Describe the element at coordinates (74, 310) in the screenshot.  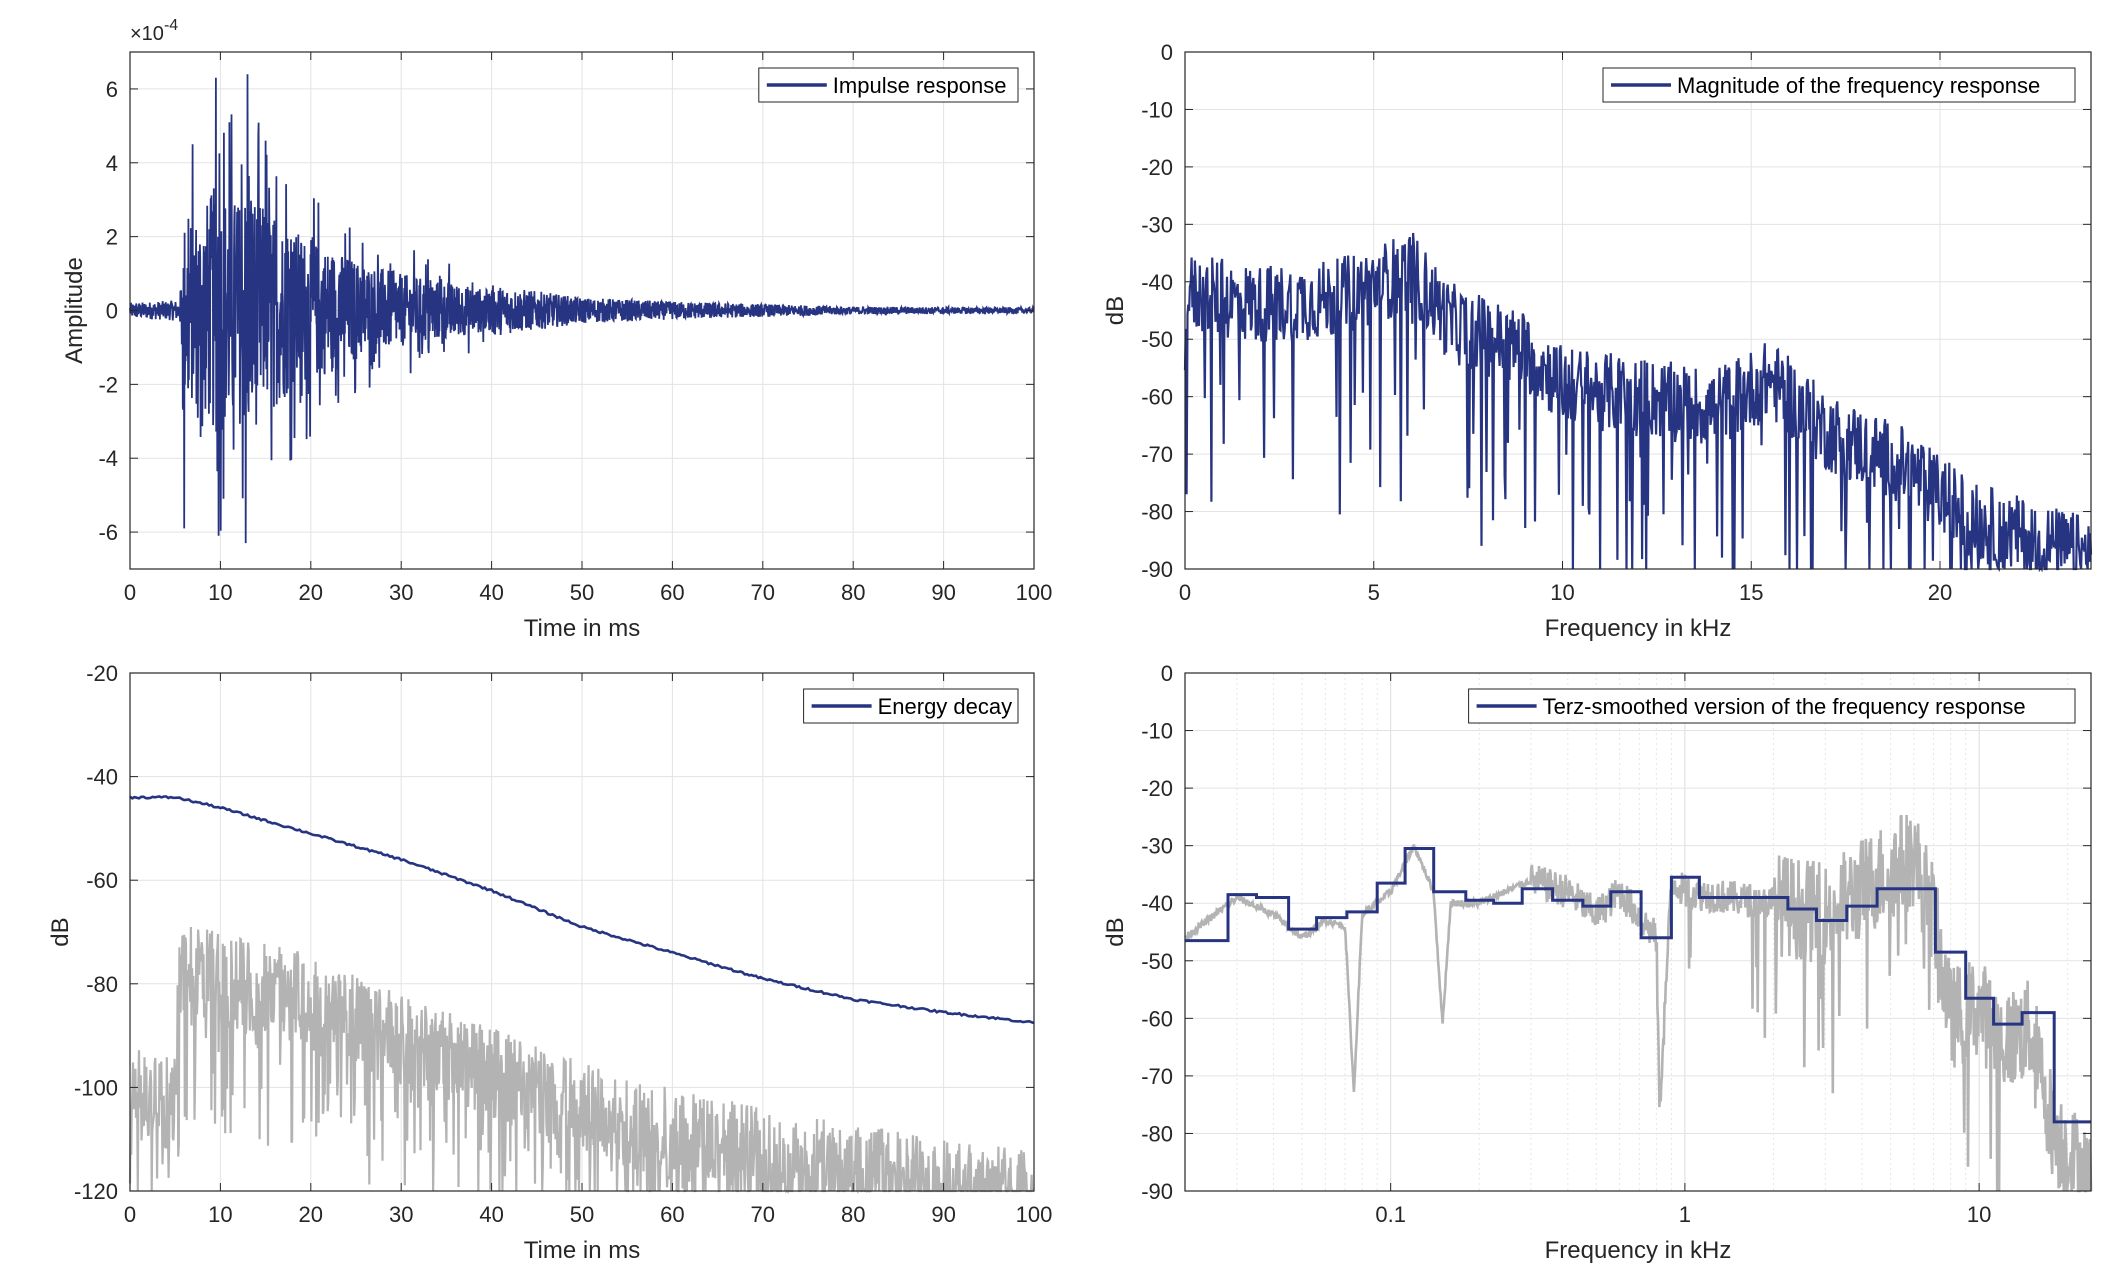
I see `y-axis-label: Amplitude` at that location.